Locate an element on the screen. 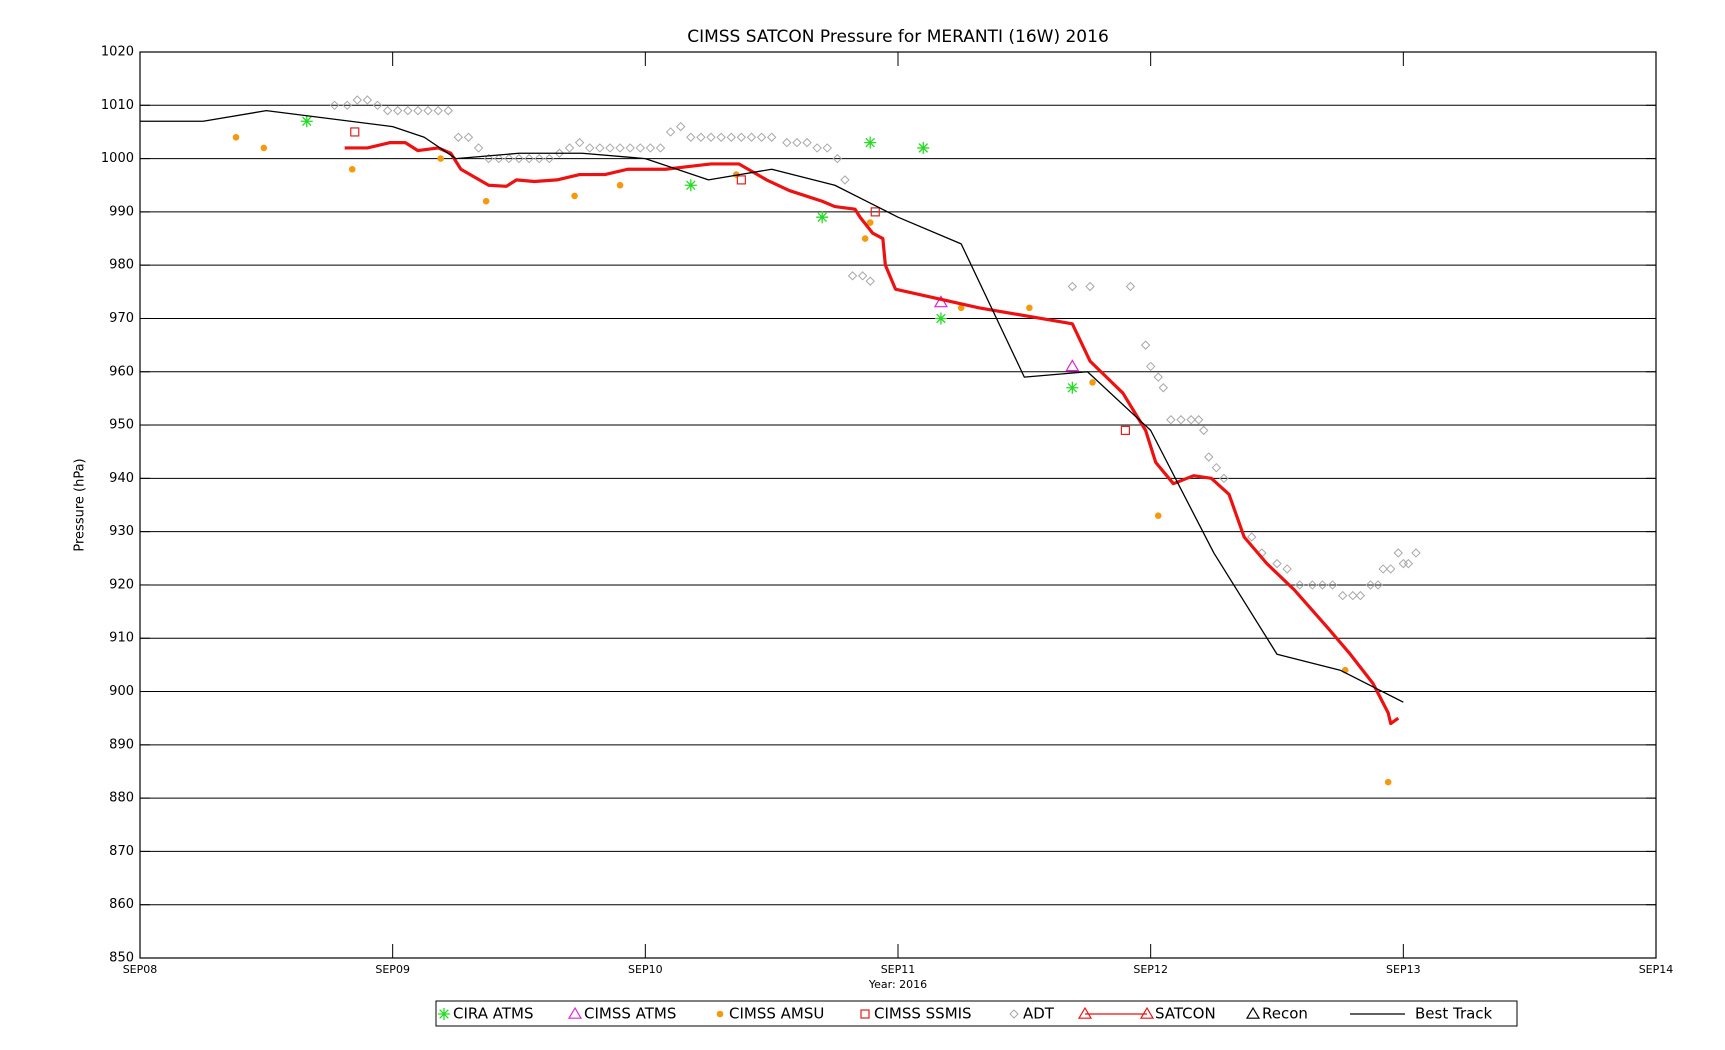  y-tick-label: 920 is located at coordinates (121, 584).